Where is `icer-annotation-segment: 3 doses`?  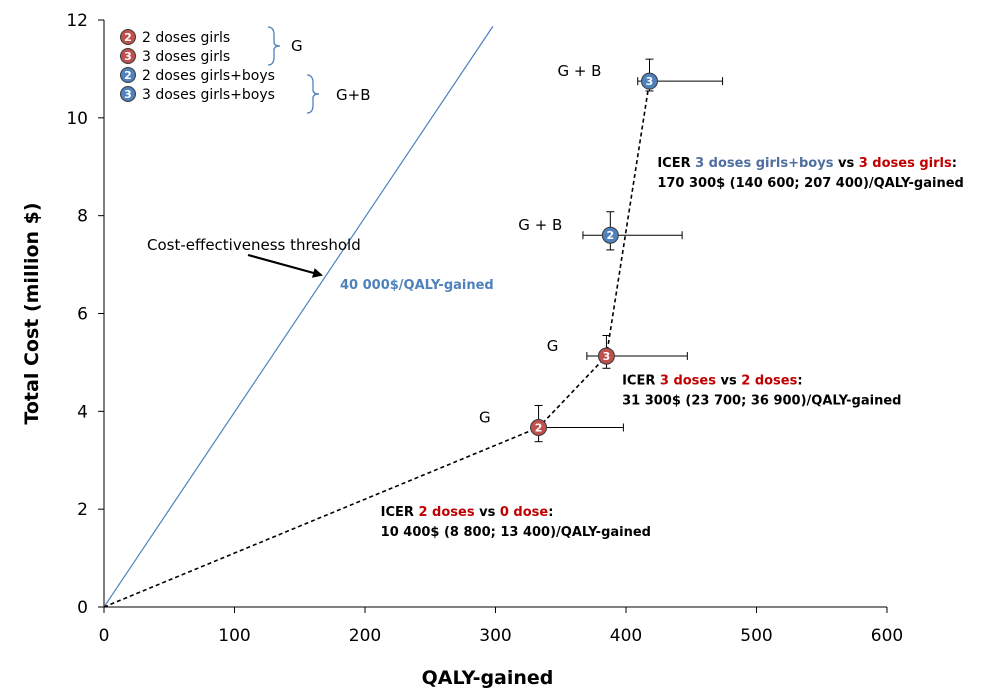 icer-annotation-segment: 3 doses is located at coordinates (688, 380).